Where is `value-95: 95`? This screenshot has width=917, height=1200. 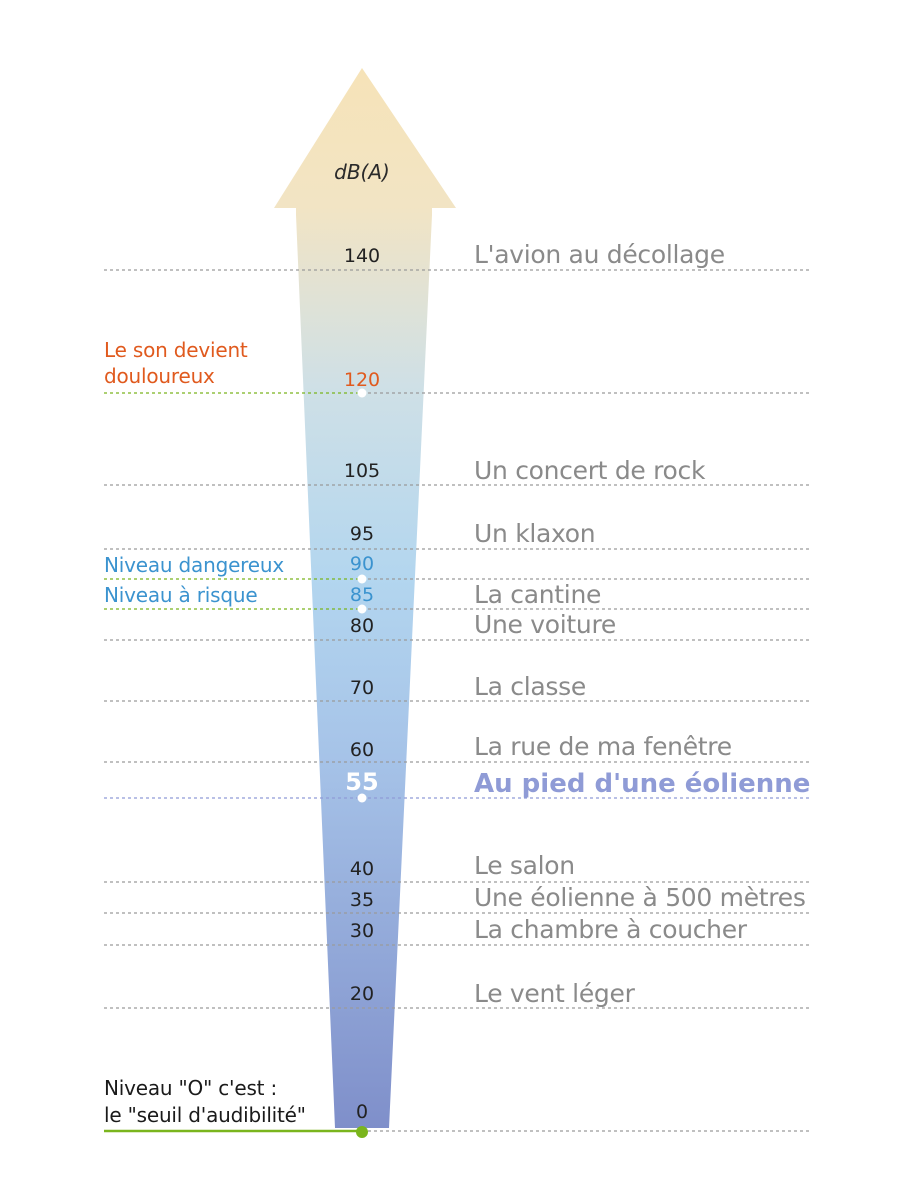 value-95: 95 is located at coordinates (362, 534).